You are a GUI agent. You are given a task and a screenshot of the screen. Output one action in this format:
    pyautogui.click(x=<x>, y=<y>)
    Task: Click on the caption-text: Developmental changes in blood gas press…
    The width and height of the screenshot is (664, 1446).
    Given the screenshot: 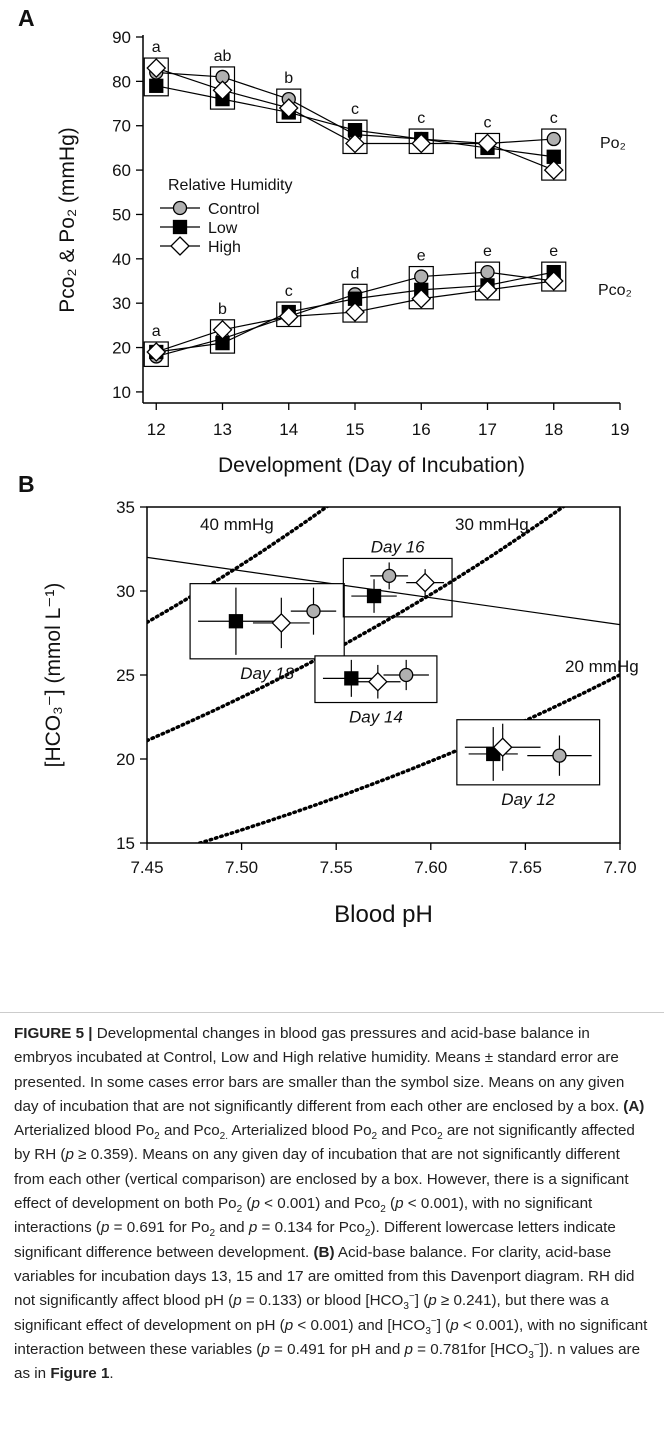 What is the action you would take?
    pyautogui.click(x=319, y=1070)
    